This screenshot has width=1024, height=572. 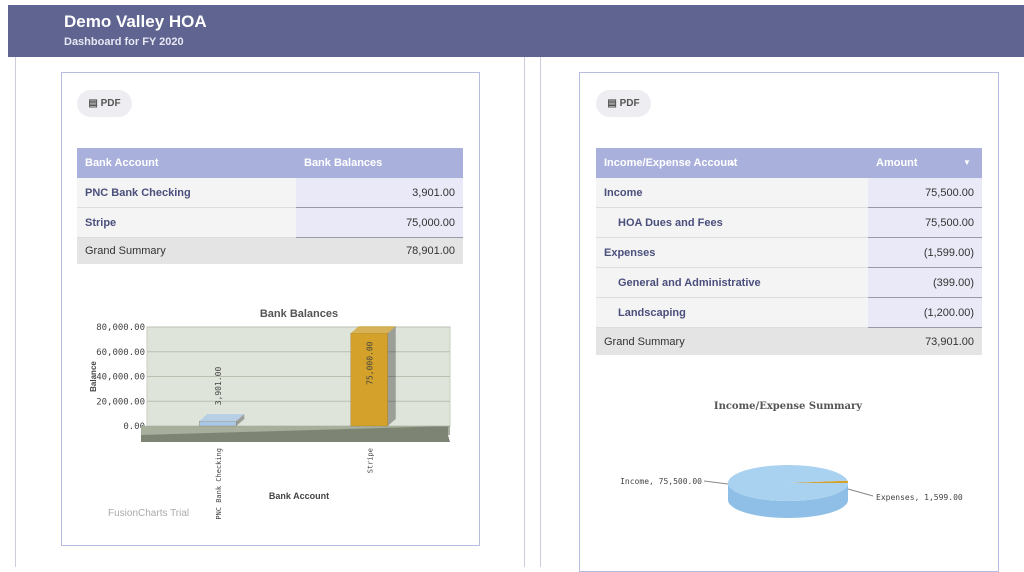 I want to click on pie-label: Expenses, 1,599.00, so click(x=919, y=497).